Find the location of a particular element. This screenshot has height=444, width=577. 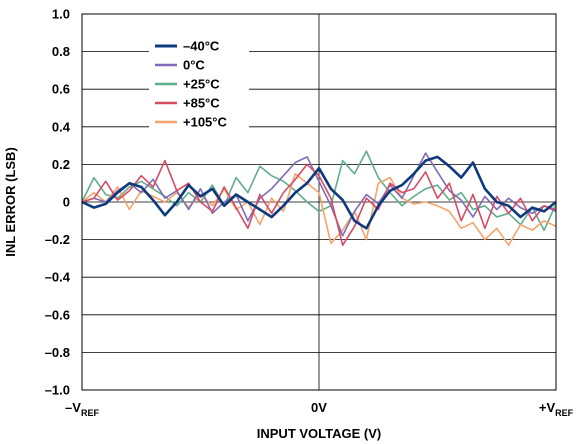

x-axis-tick-labels: –VREF 0V +VREF is located at coordinates (319, 409).